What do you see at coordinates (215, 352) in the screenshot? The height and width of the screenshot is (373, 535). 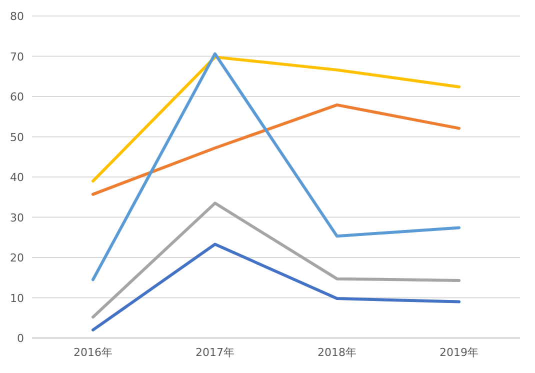 I see `x-tick-label: 2017年` at bounding box center [215, 352].